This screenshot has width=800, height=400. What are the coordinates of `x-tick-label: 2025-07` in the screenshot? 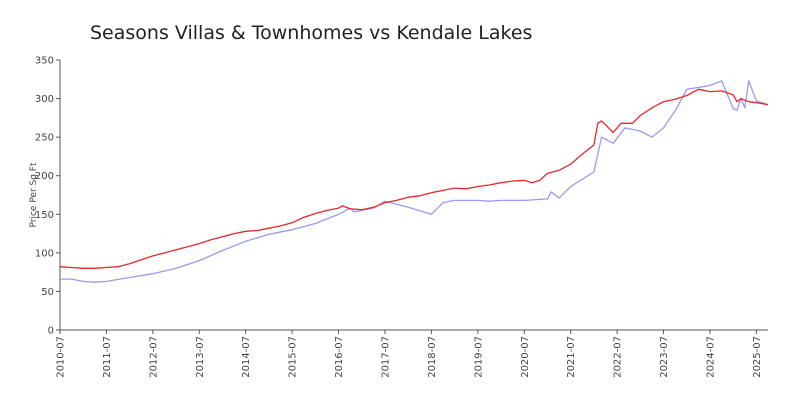 It's located at (757, 357).